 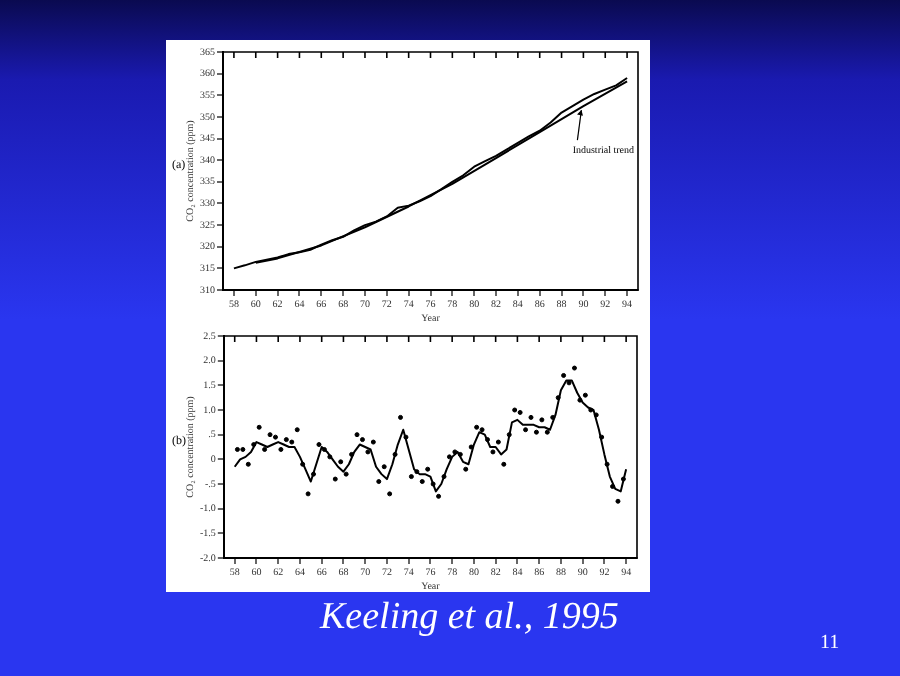 What do you see at coordinates (469, 618) in the screenshot?
I see `text: Keeling et al., 1995` at bounding box center [469, 618].